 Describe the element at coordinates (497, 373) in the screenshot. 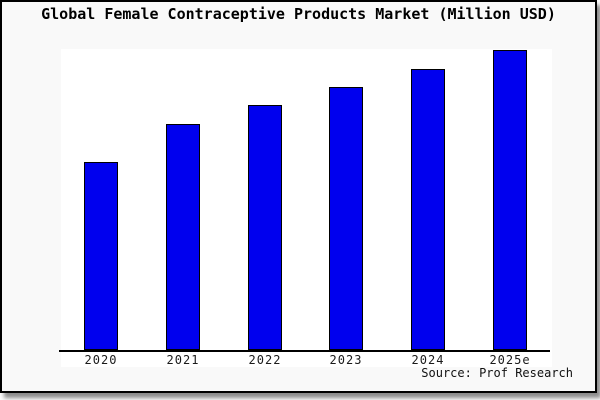

I see `source-note: Source: Prof Research` at that location.